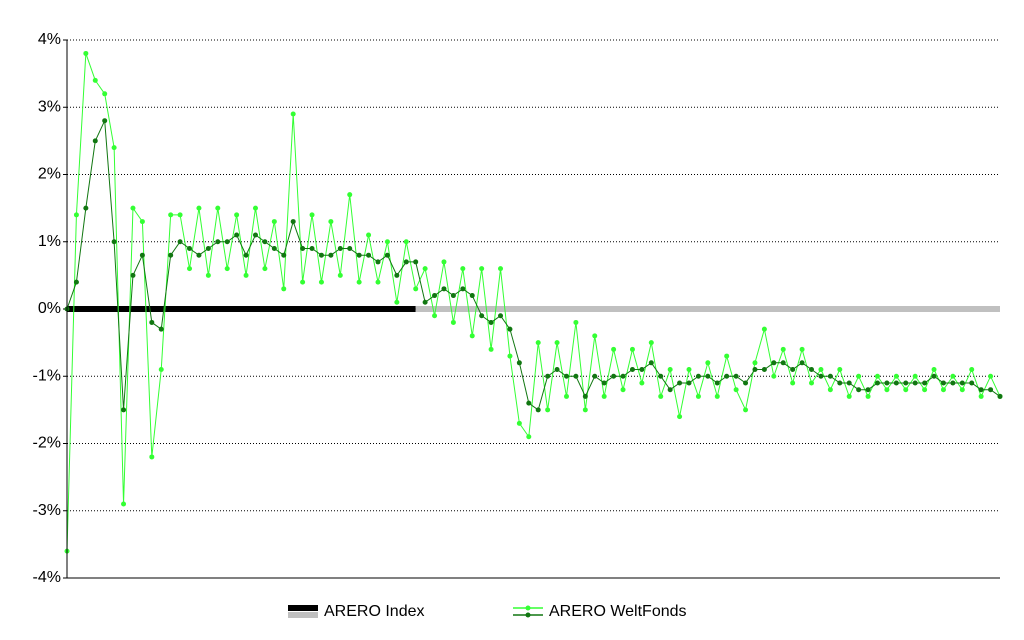  Describe the element at coordinates (374, 611) in the screenshot. I see `legend-label: ARERO Index` at that location.